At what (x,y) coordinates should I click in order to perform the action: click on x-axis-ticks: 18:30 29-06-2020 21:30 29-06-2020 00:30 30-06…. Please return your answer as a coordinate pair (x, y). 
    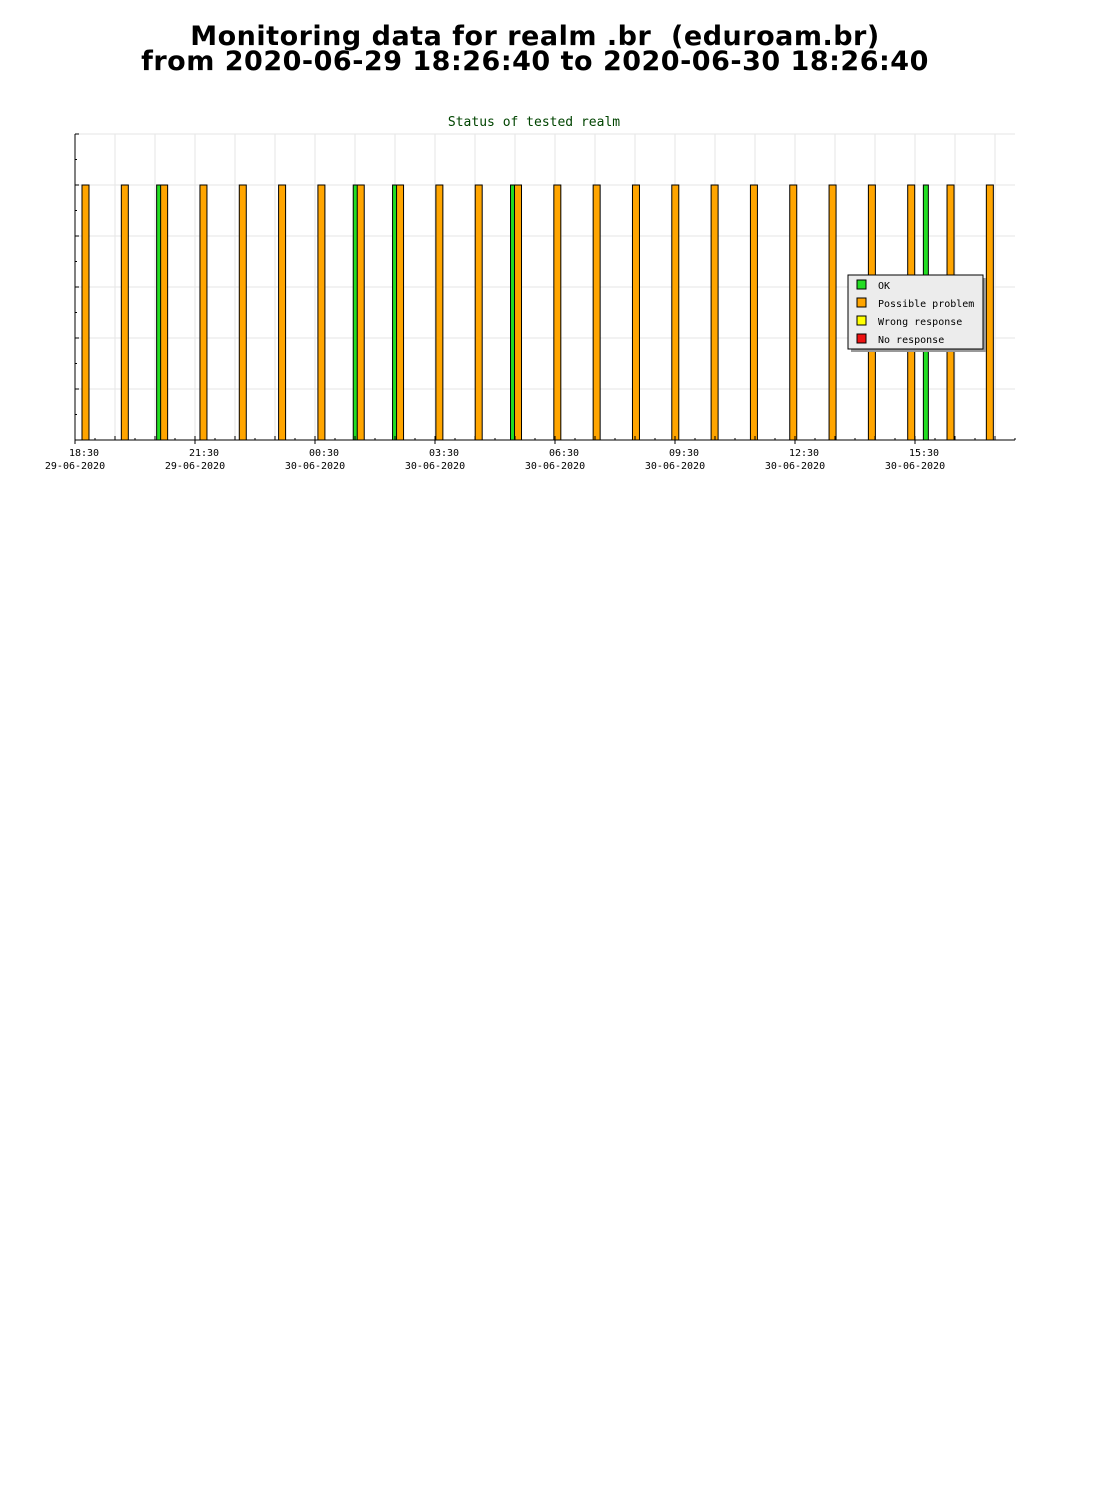
    Looking at the image, I should click on (495, 456).